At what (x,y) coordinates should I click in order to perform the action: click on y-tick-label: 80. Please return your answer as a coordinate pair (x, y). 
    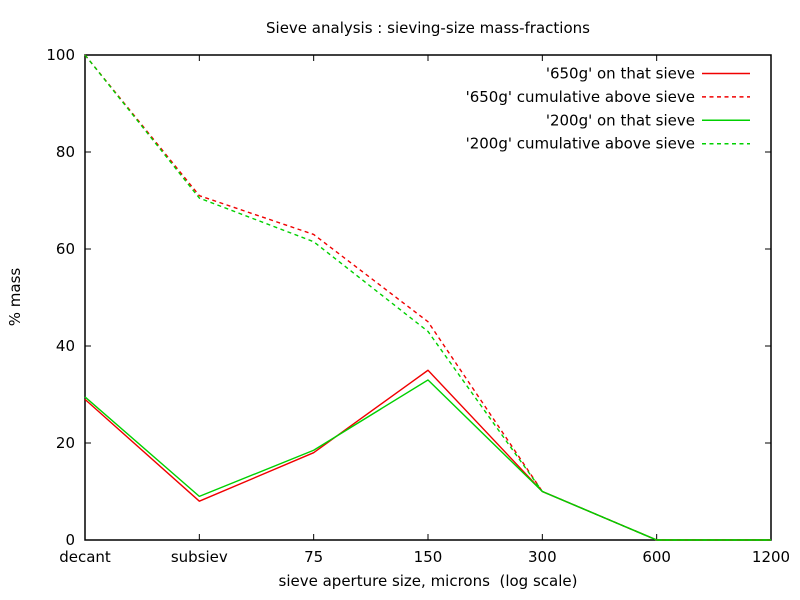
    Looking at the image, I should click on (65, 152).